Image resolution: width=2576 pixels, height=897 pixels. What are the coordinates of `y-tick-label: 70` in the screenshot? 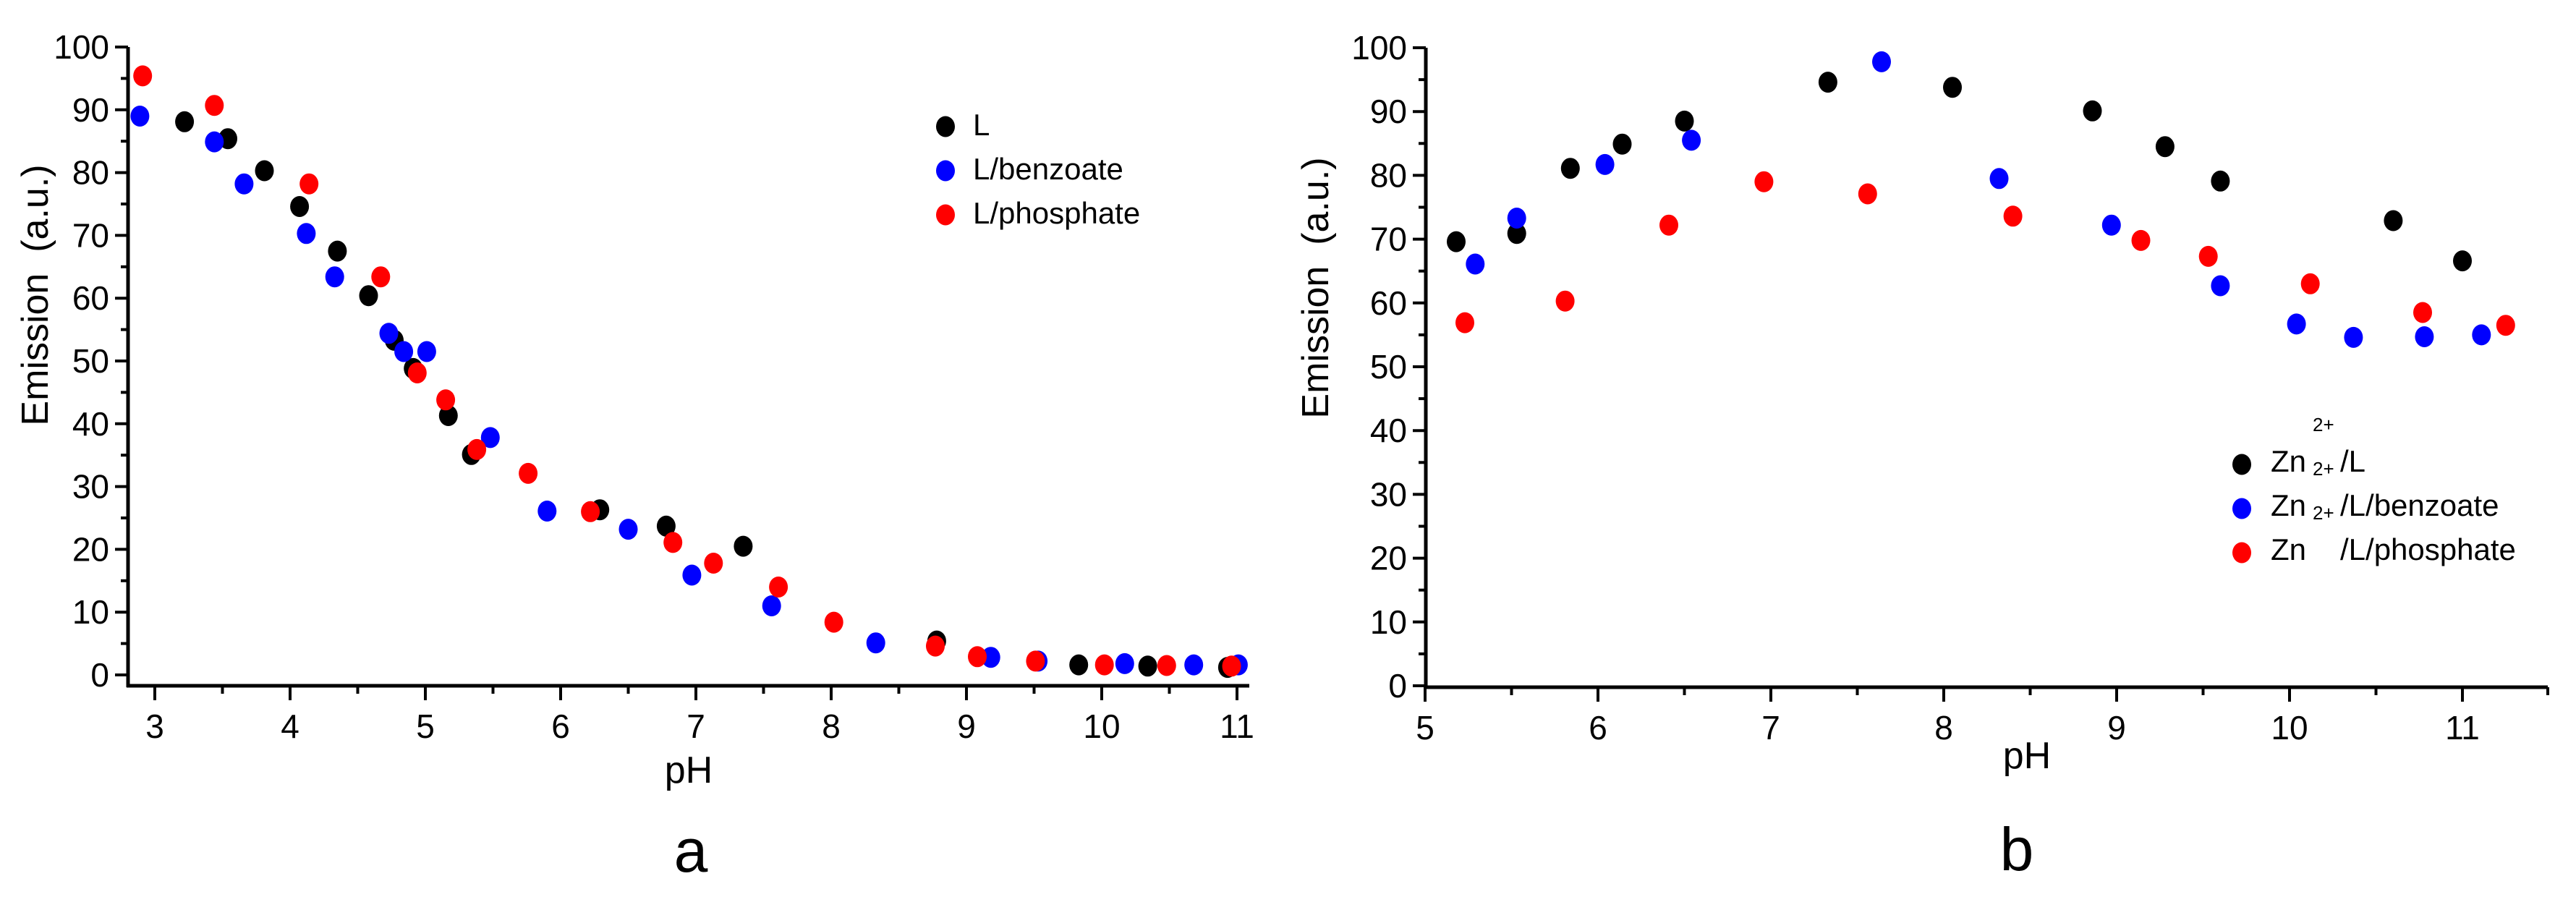 It's located at (90, 235).